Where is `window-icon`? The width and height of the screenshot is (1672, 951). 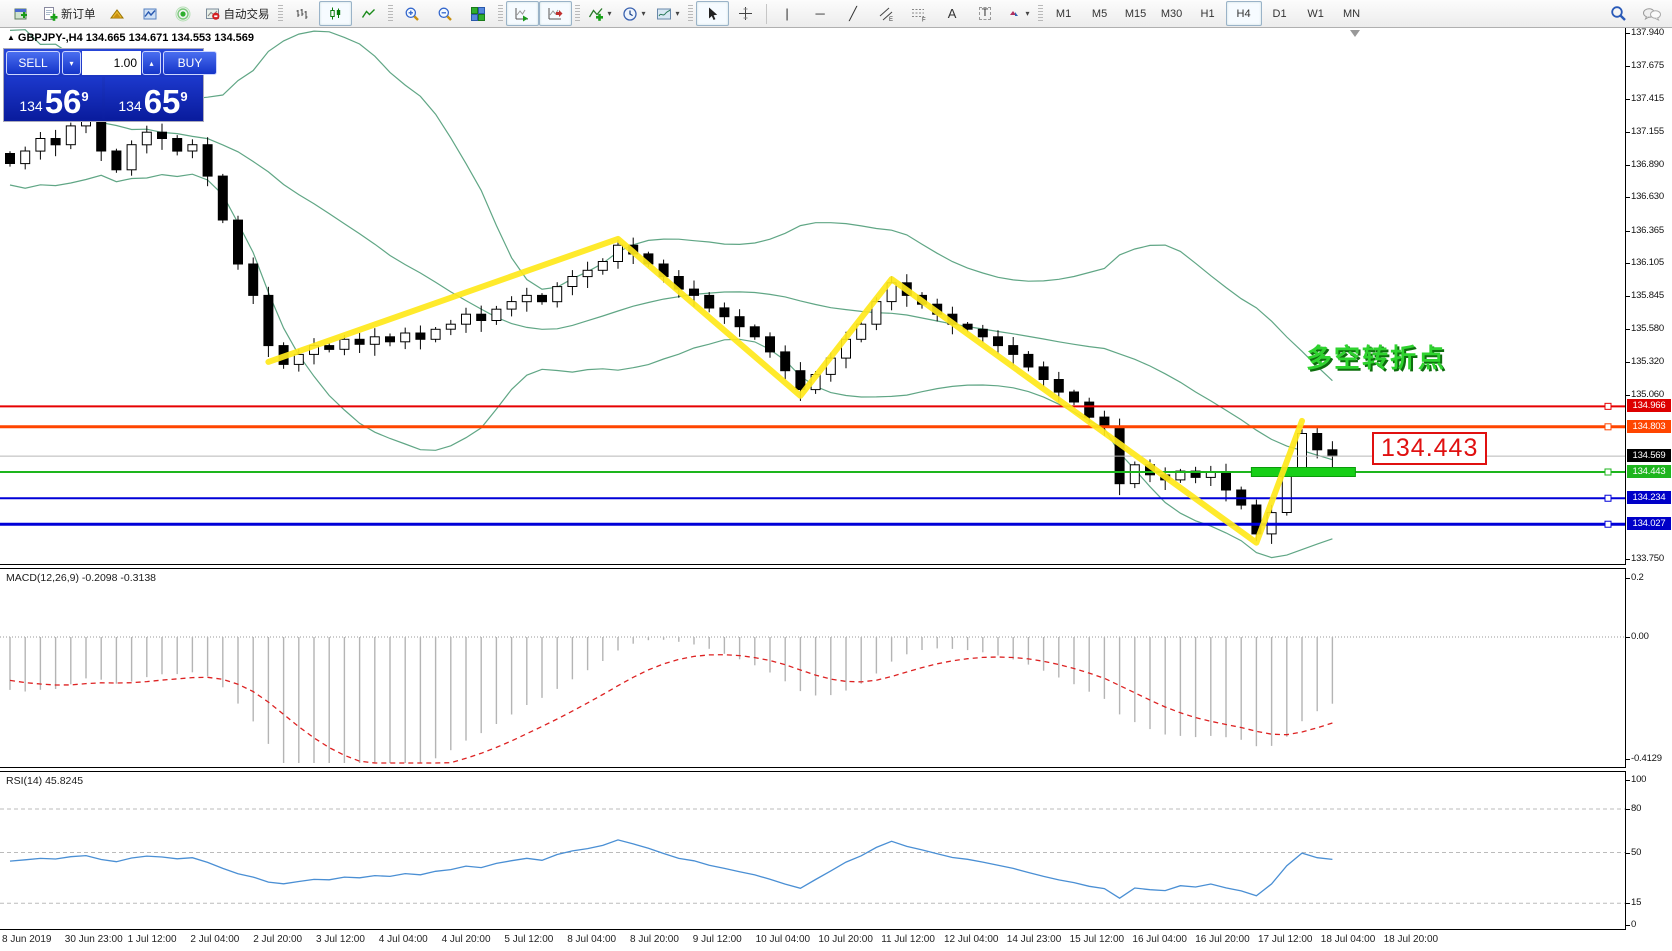
window-icon is located at coordinates (20, 13).